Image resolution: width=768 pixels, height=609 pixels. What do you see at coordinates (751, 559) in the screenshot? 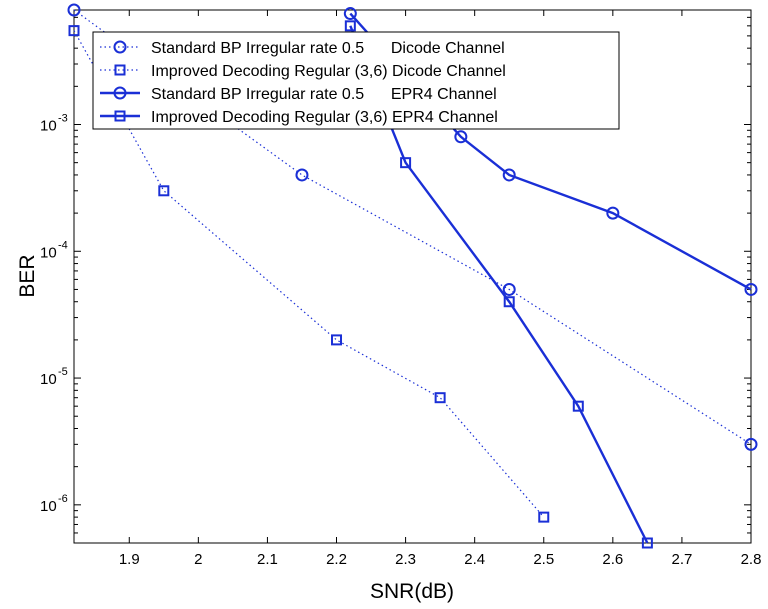
I see `x-tick-label: 2.8` at bounding box center [751, 559].